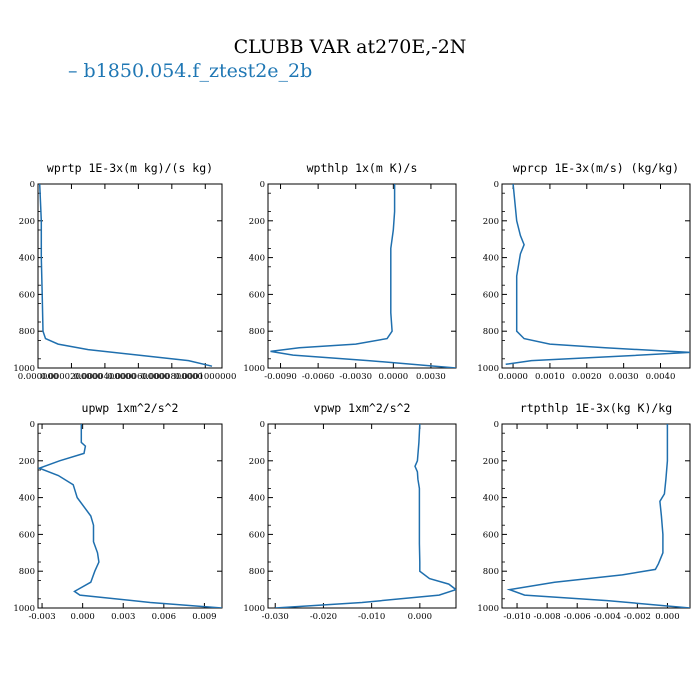  What do you see at coordinates (71, 377) in the screenshot?
I see `x-tick-label: 0.0000200000` at bounding box center [71, 377].